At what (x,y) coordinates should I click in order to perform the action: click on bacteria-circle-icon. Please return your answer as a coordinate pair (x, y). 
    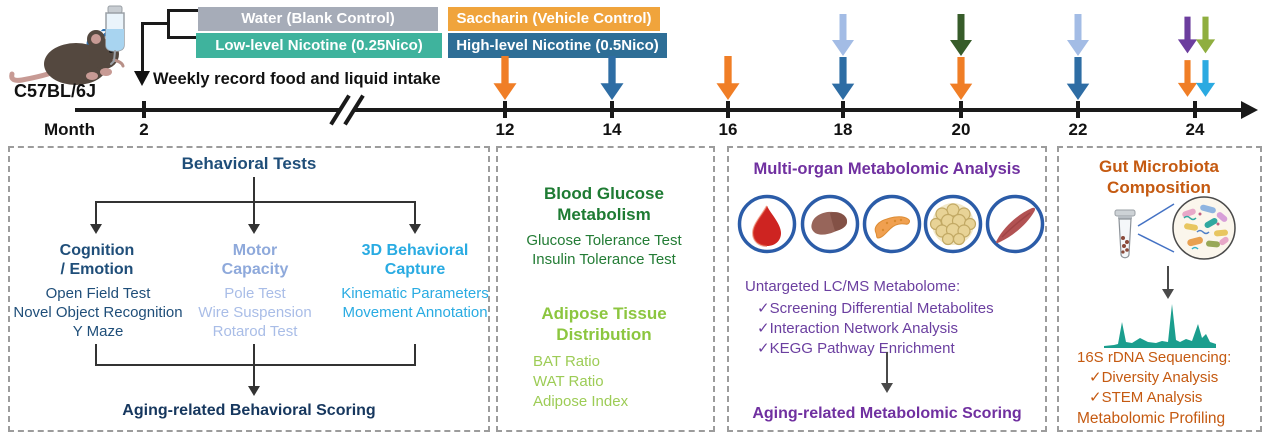
    Looking at the image, I should click on (1204, 228).